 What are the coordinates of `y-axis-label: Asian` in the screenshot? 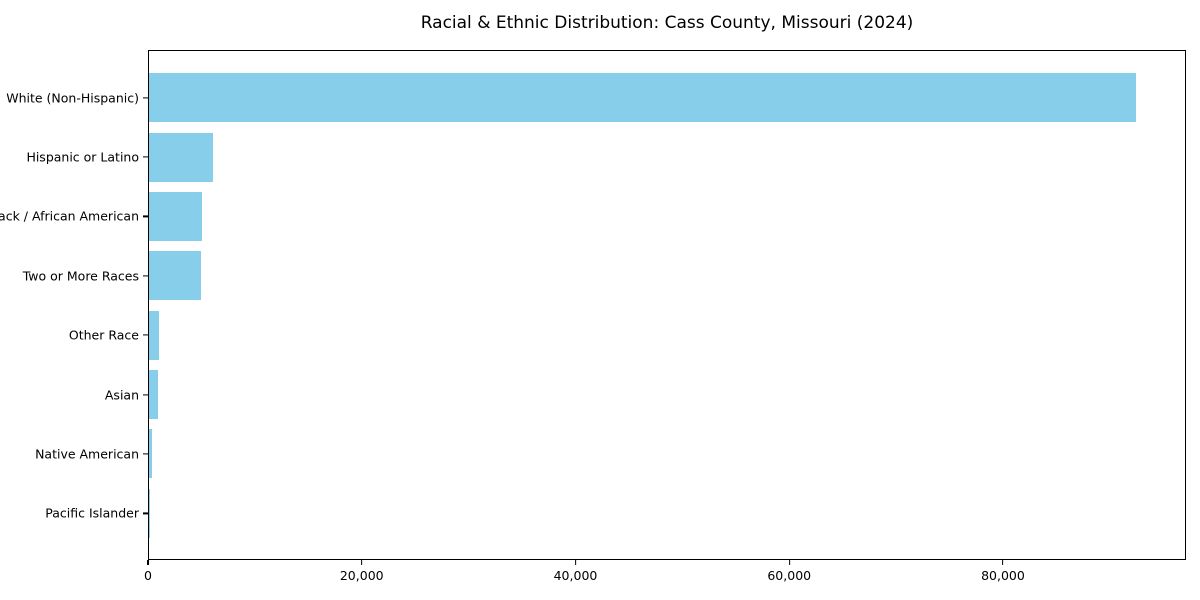 It's located at (121, 395).